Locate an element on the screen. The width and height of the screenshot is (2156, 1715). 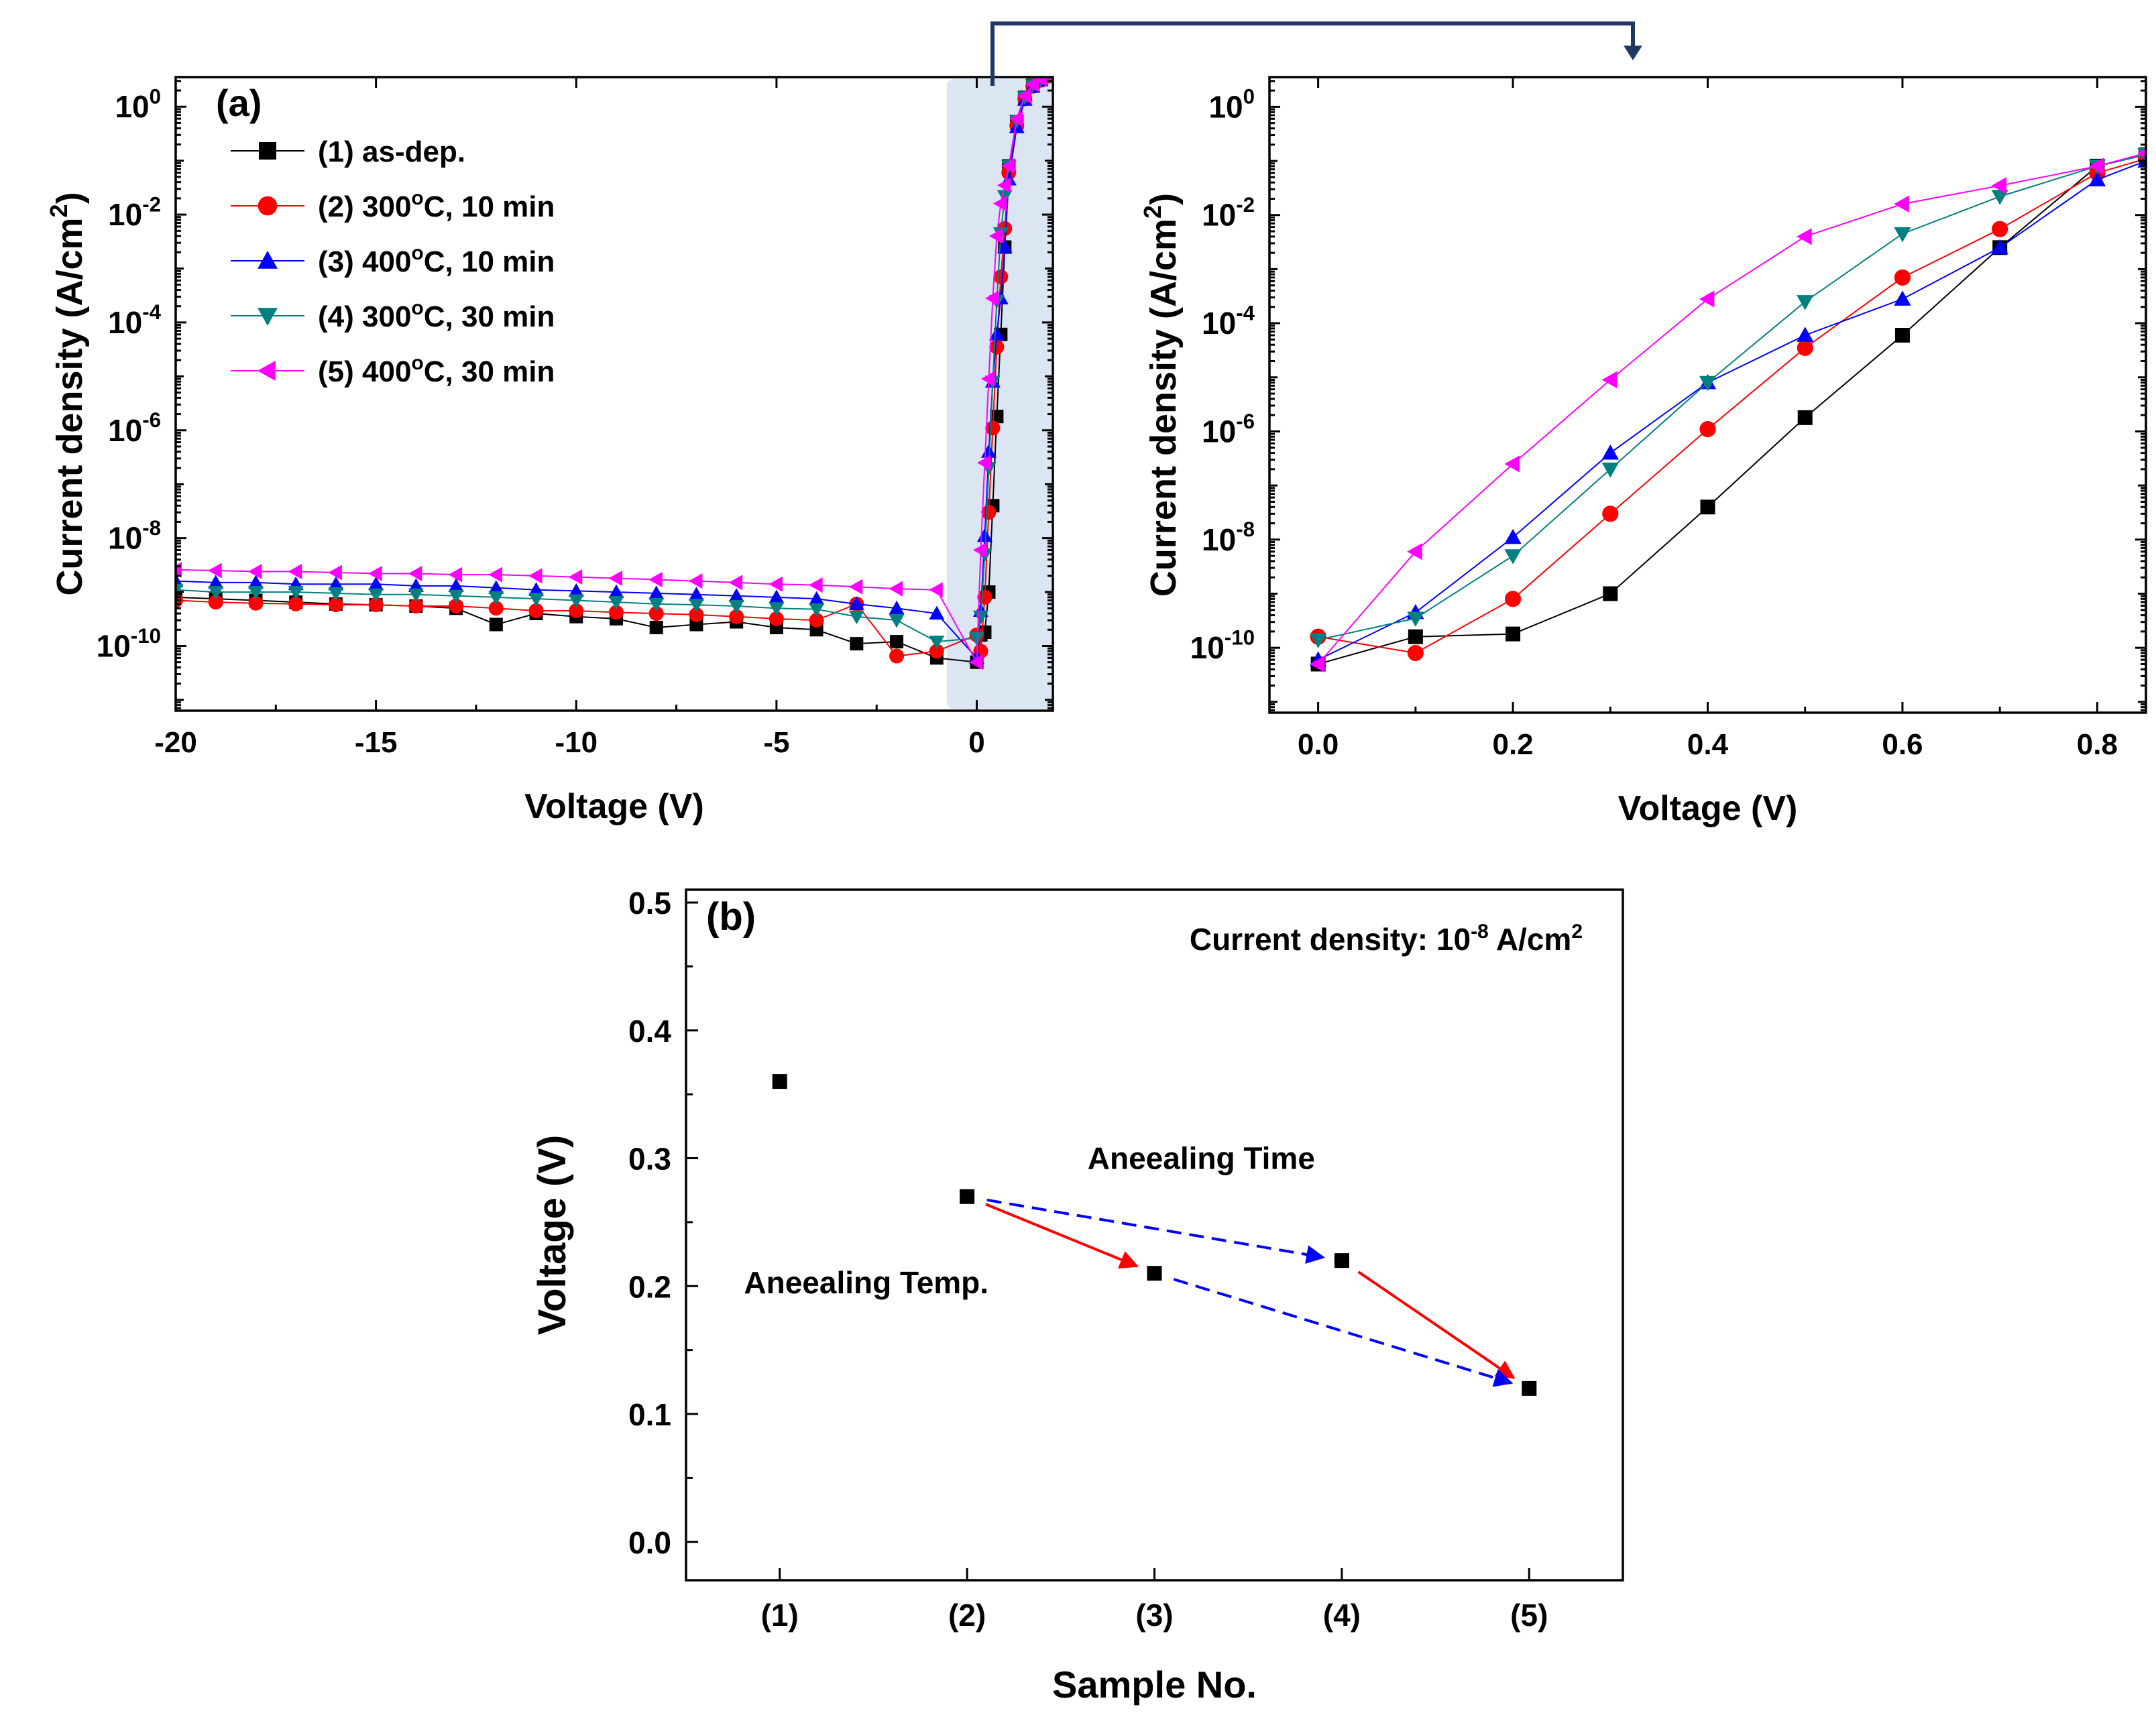
x-tick-label: (5) is located at coordinates (1529, 1615).